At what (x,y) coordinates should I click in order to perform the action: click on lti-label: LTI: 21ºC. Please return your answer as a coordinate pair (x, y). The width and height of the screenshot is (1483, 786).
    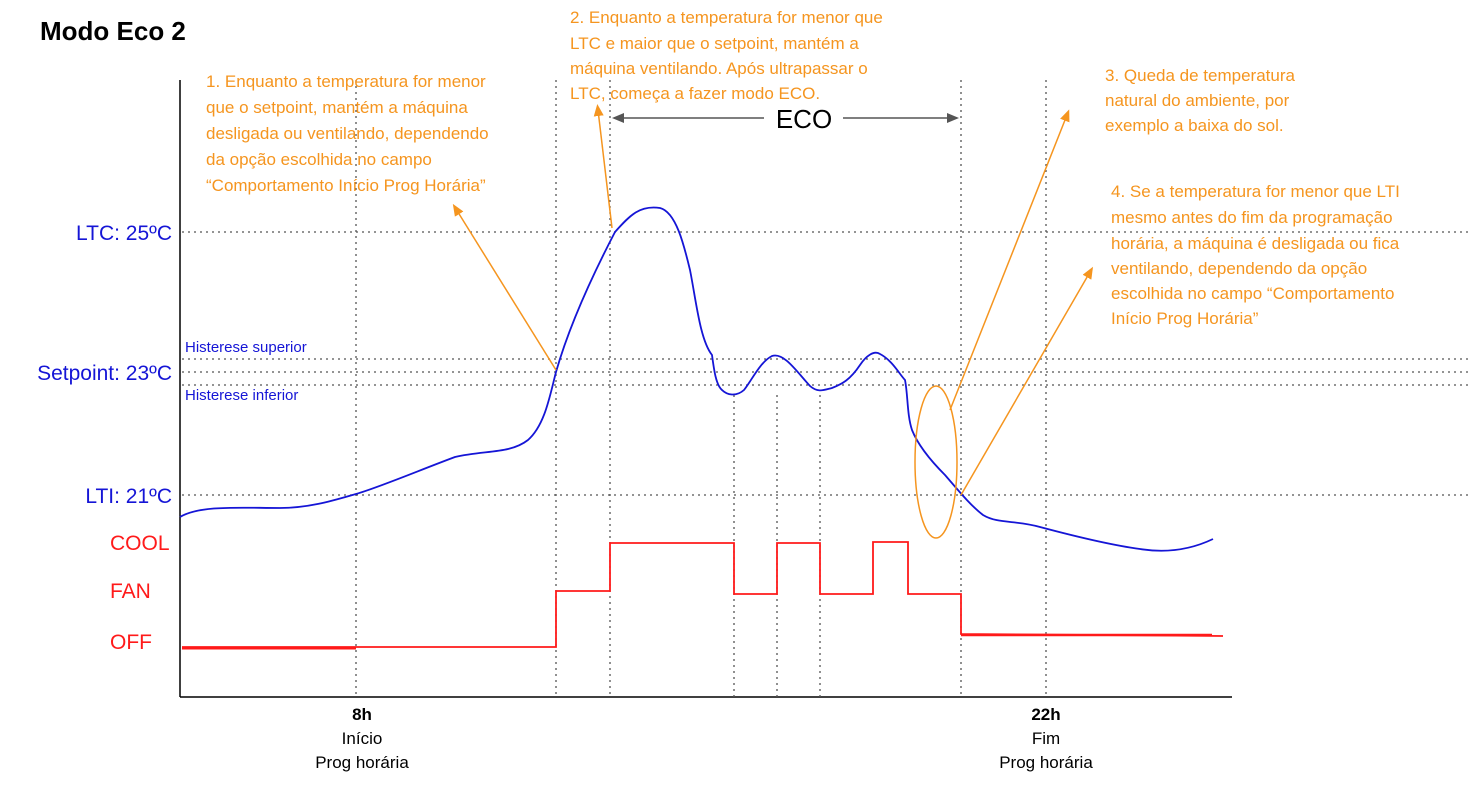
    Looking at the image, I should click on (128, 496).